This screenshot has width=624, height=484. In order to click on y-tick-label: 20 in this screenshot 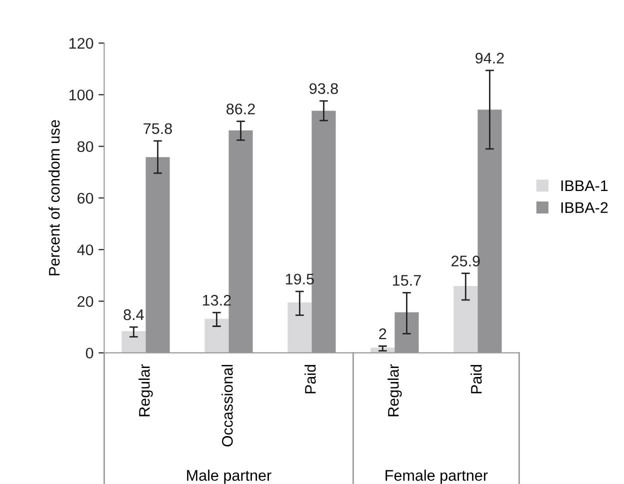, I will do `click(86, 301)`.